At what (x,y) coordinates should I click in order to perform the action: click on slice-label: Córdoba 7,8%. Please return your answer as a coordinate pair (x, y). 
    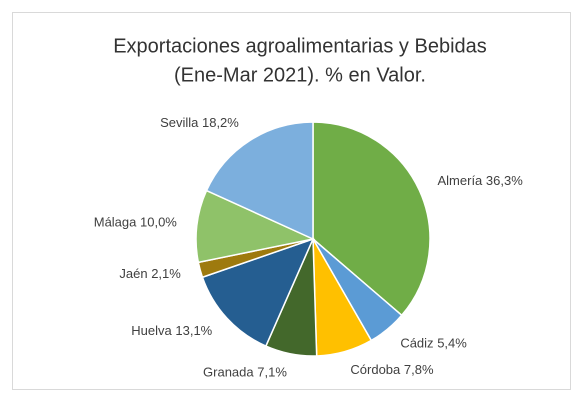
    Looking at the image, I should click on (392, 369).